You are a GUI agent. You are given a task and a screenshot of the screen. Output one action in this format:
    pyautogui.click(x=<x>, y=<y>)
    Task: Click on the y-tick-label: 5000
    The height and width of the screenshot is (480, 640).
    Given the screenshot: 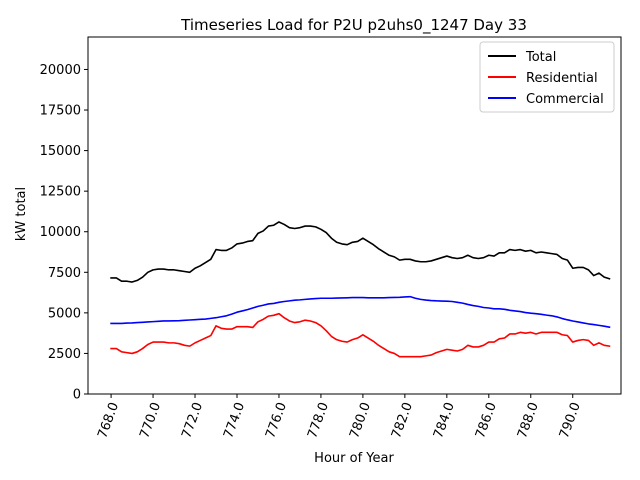 What is the action you would take?
    pyautogui.click(x=64, y=313)
    